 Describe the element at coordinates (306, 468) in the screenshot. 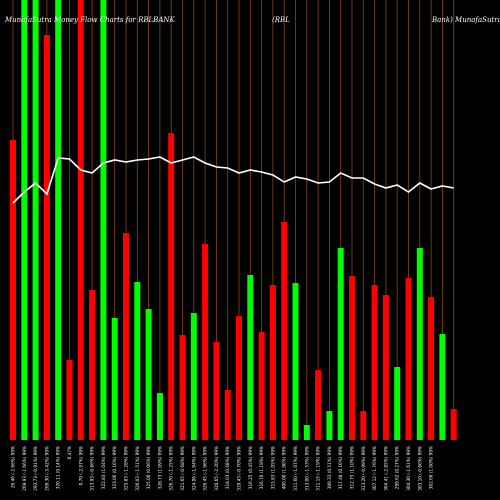

I see `x-tick-label: 313.00 (-1.53%) 99%` at that location.